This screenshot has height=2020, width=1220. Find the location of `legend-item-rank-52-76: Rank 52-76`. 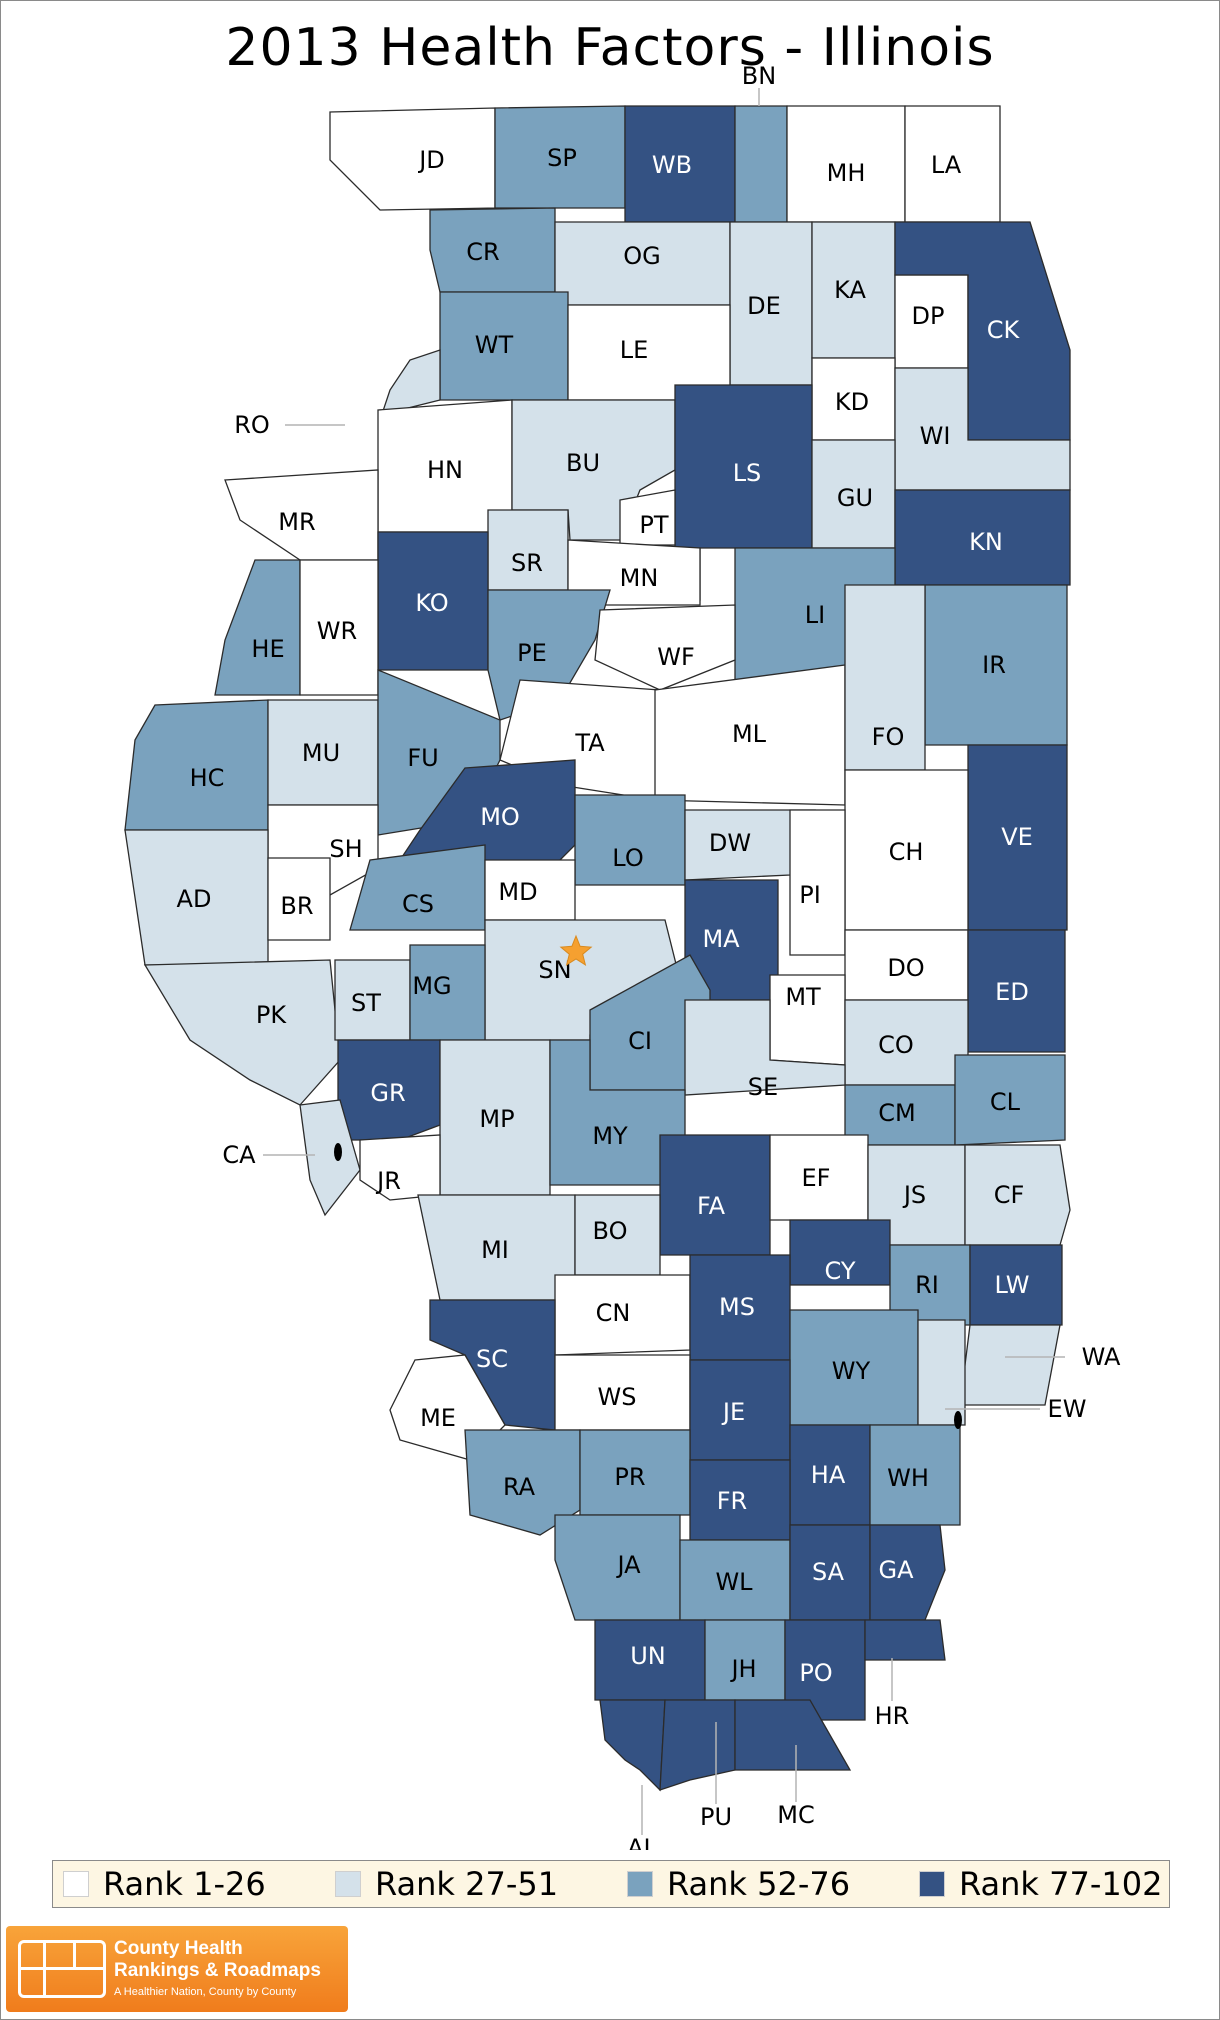

legend-item-rank-52-76: Rank 52-76 is located at coordinates (738, 1884).